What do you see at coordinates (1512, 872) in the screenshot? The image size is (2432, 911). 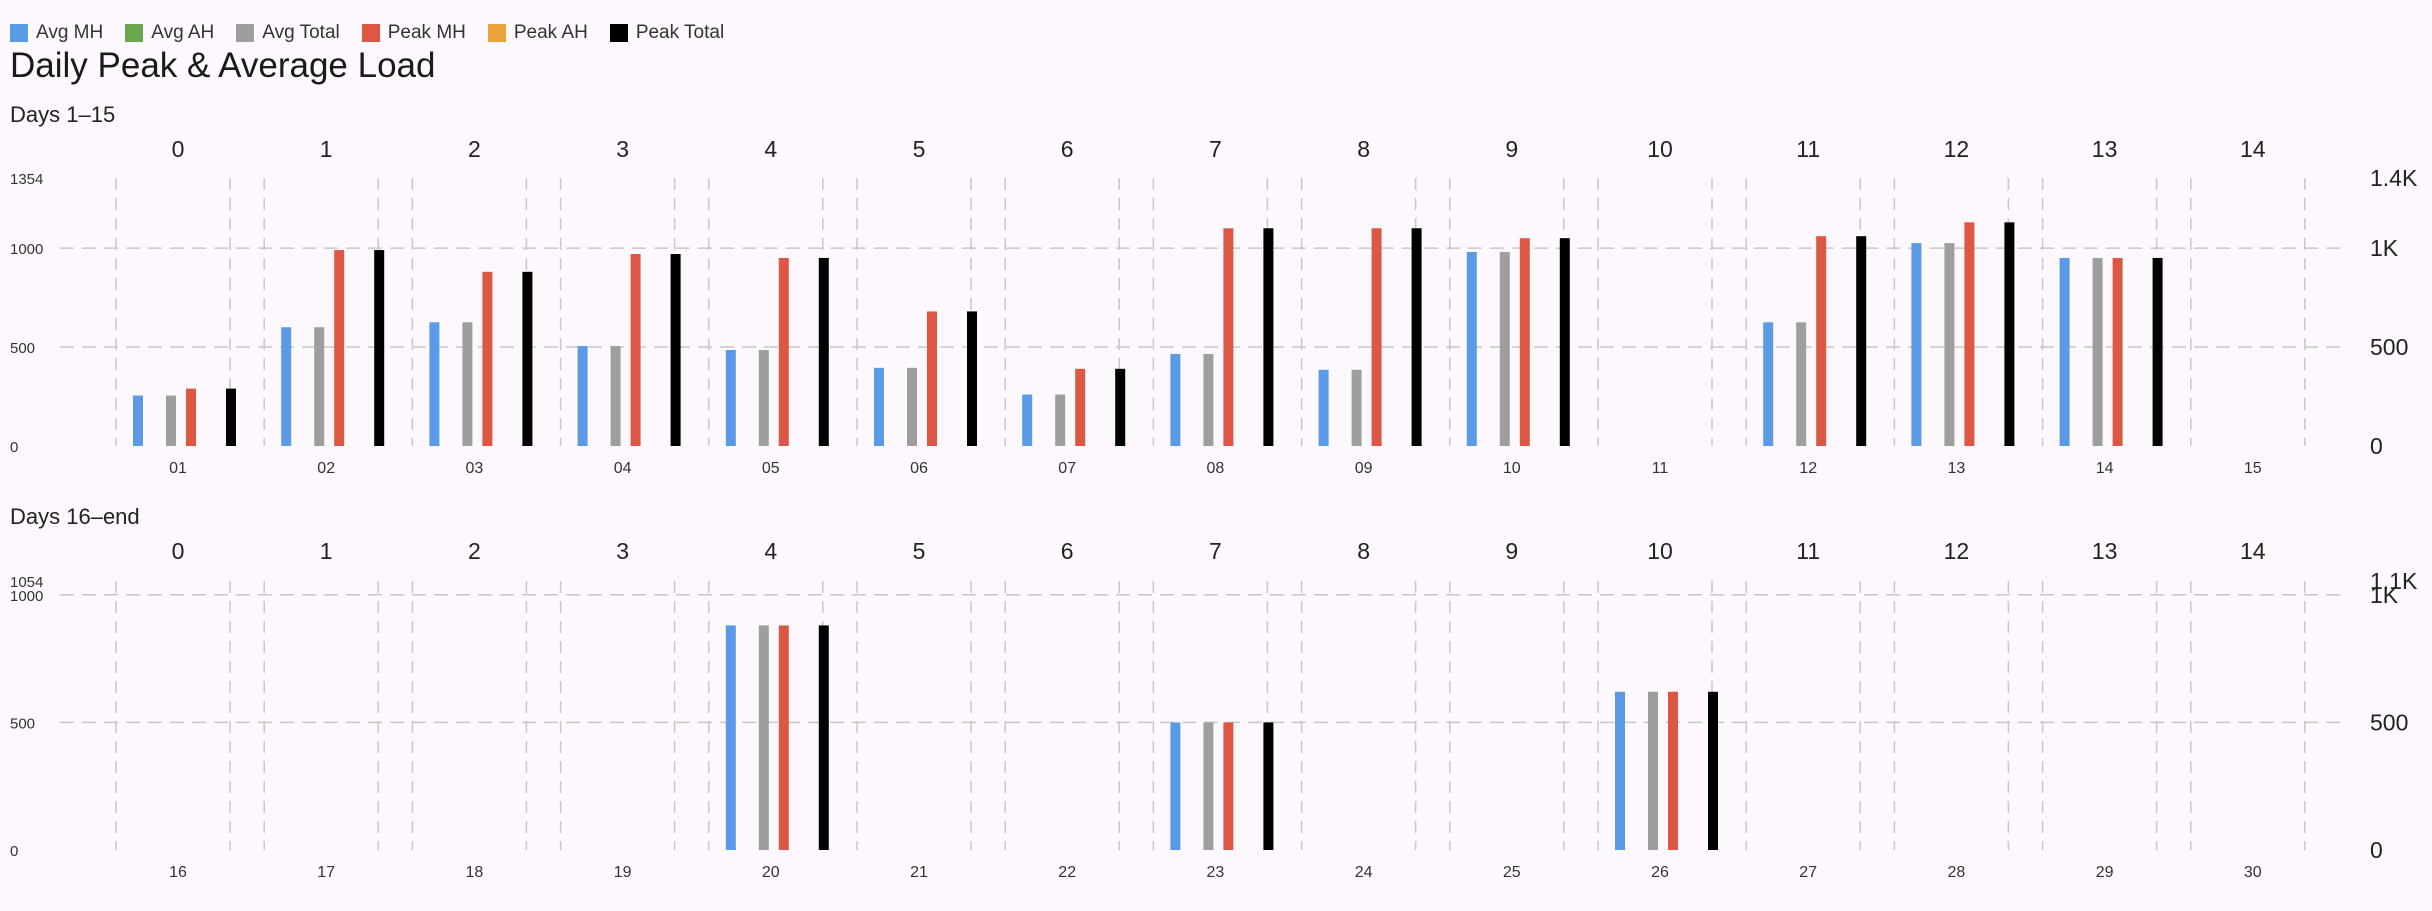 I see `category-label: 25` at bounding box center [1512, 872].